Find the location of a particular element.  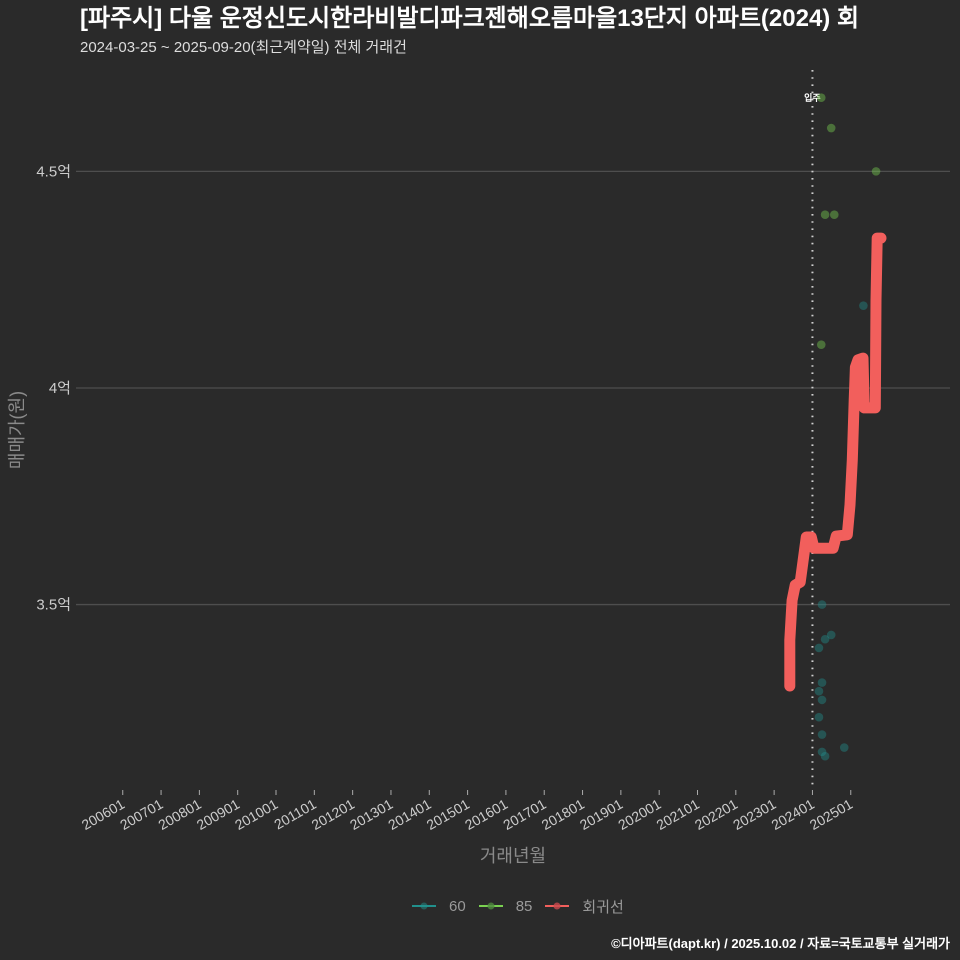

x-tick-label: 201501 is located at coordinates (448, 814).